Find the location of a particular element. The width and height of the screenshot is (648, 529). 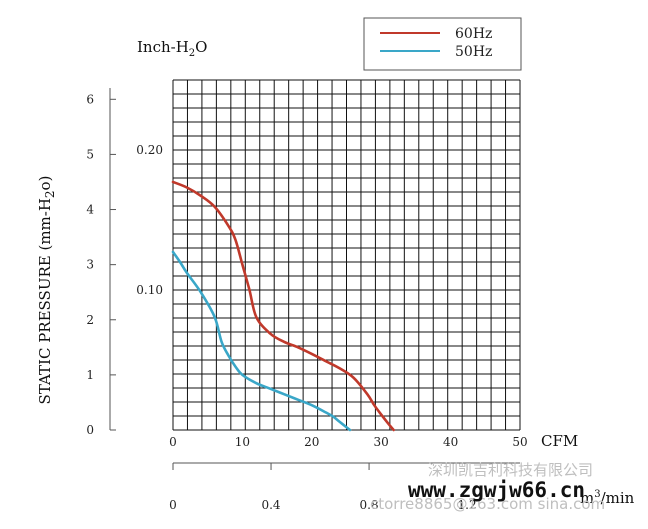

legend: 60Hz 50Hz is located at coordinates (442, 44).